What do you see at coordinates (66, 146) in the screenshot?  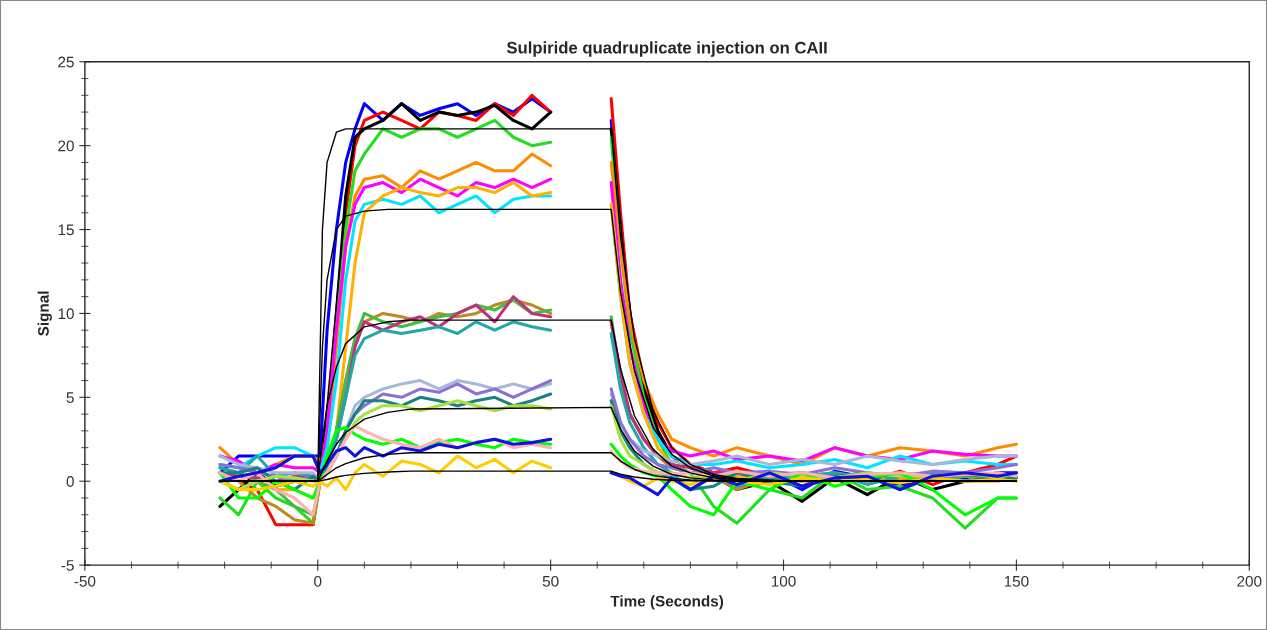 I see `y-tick-label: 20` at bounding box center [66, 146].